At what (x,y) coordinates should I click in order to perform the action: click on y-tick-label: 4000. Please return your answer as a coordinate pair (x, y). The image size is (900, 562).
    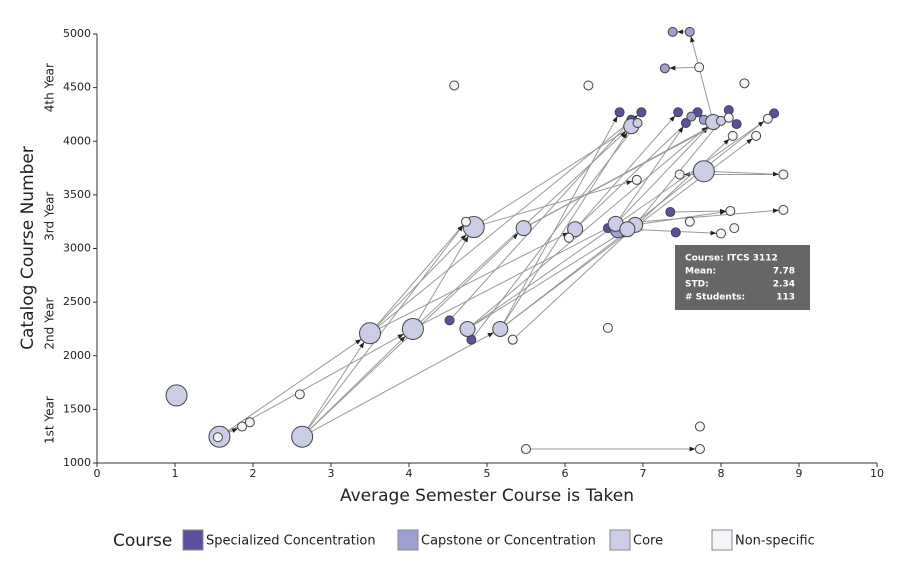
    Looking at the image, I should click on (77, 140).